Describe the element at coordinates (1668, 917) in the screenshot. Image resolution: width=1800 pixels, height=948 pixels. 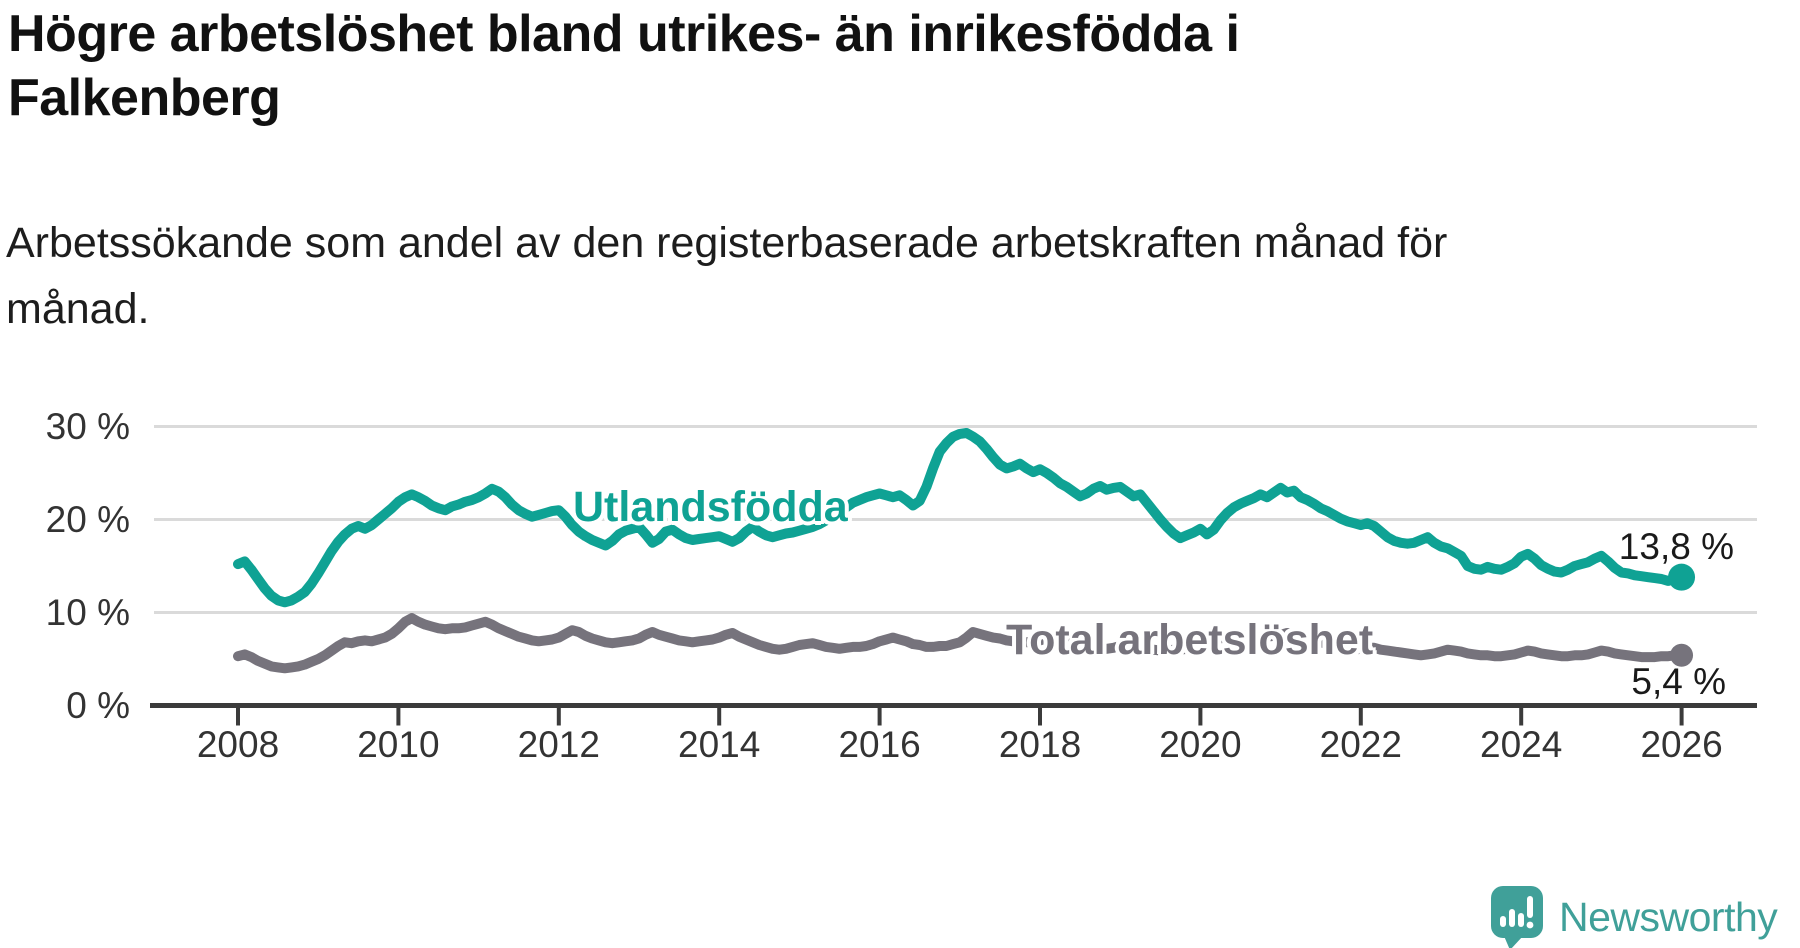
I see `newsworthy-wordmark: Newsworthy` at that location.